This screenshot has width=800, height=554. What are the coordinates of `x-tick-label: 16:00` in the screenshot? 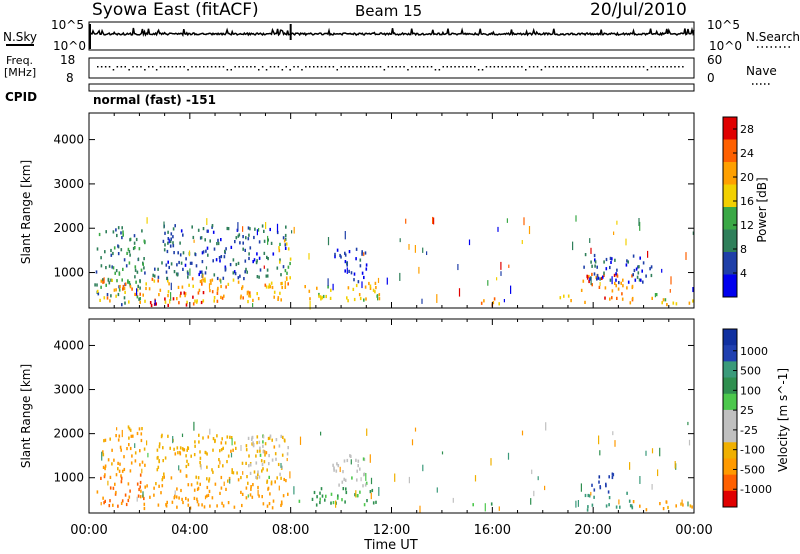 It's located at (492, 530).